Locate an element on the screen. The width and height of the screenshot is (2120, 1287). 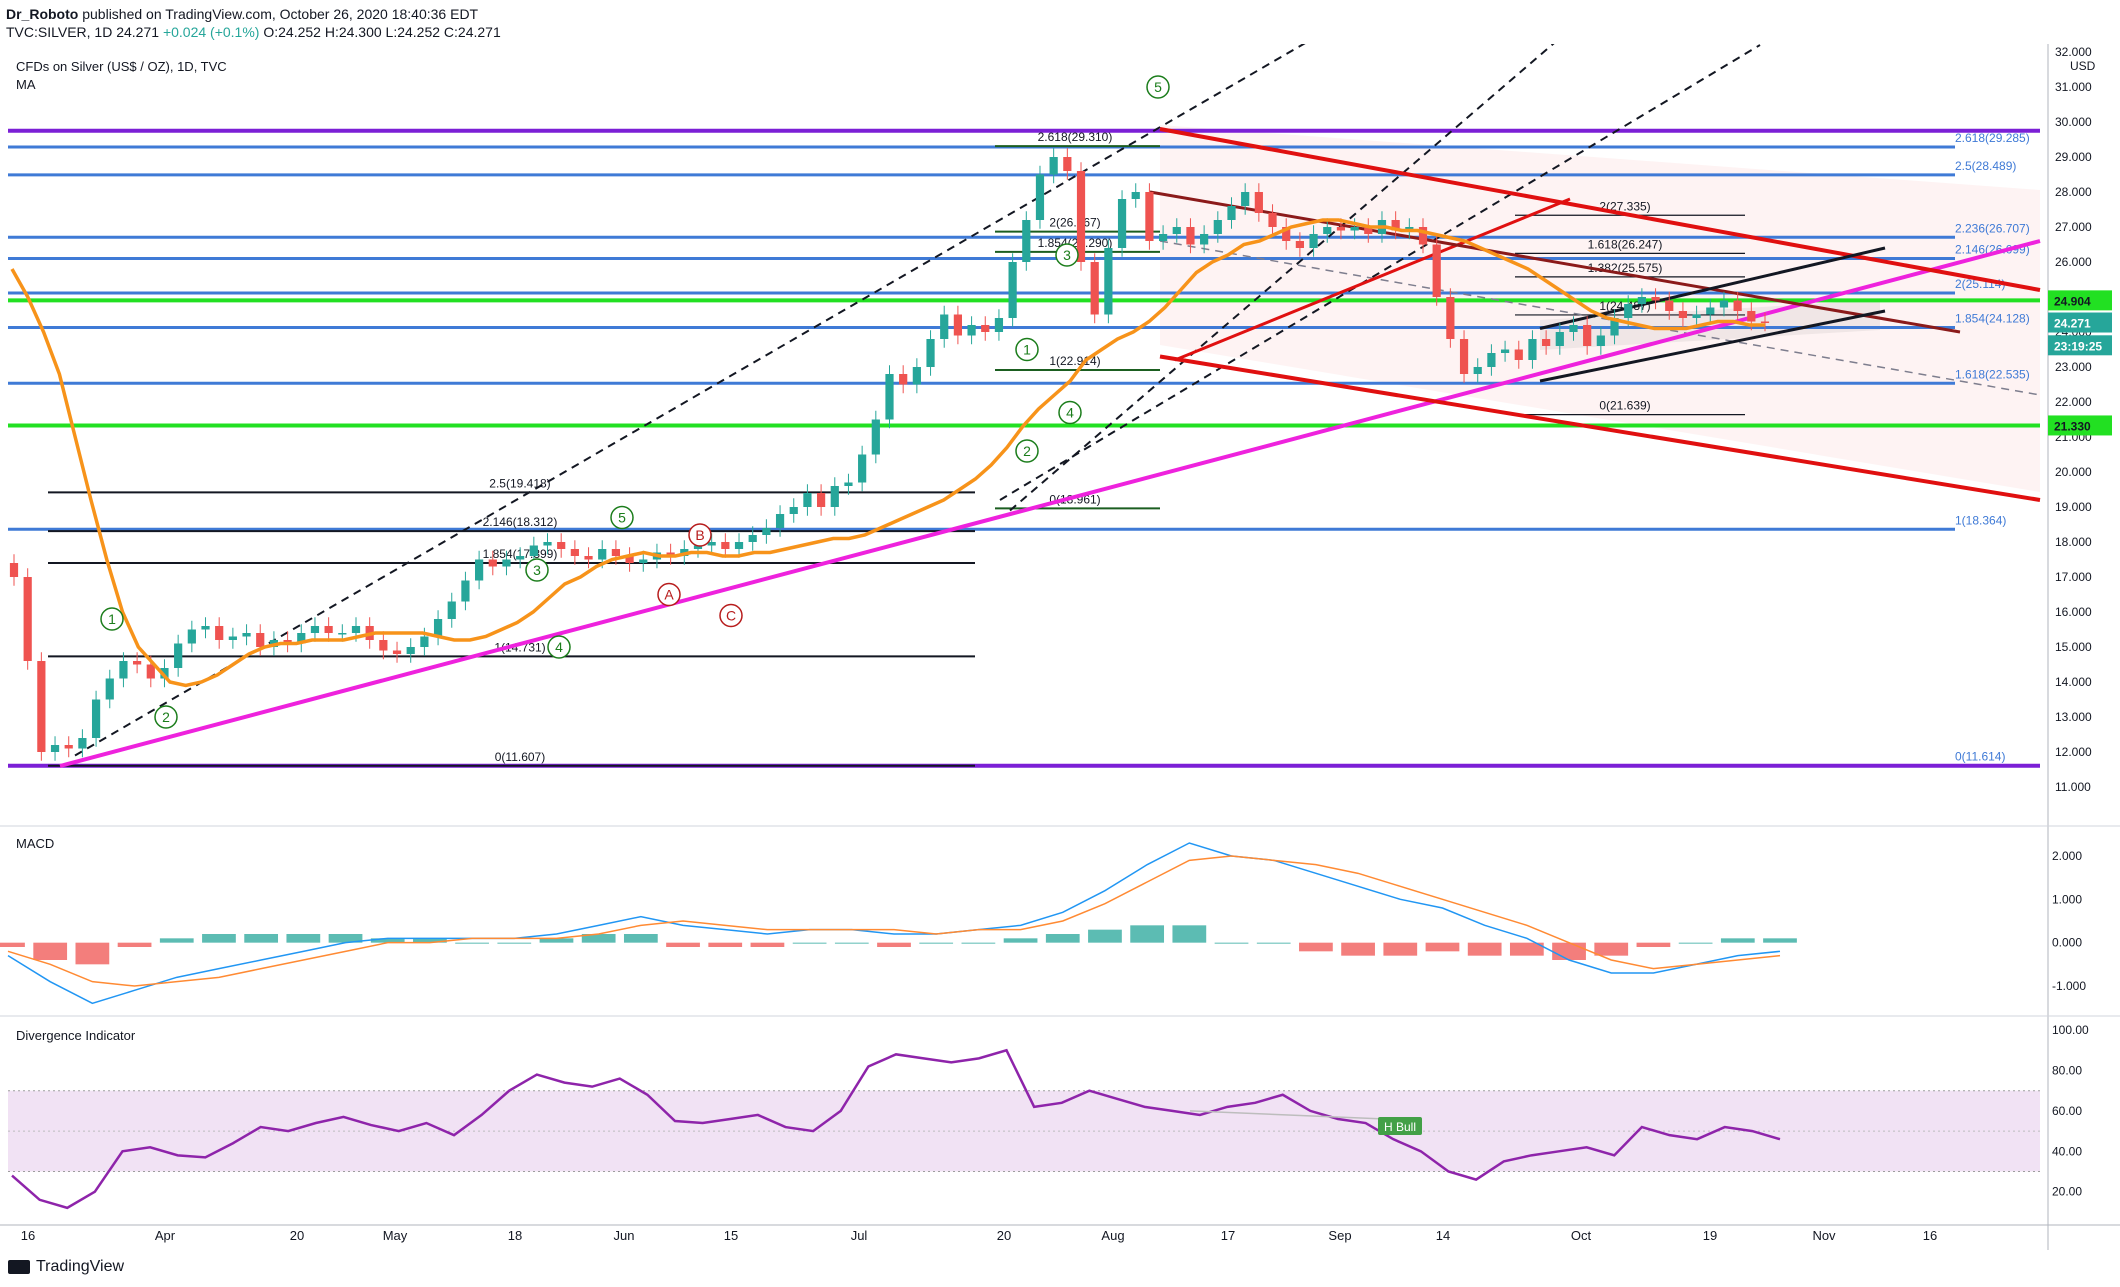
h-bull-badge is located at coordinates (1400, 1126).